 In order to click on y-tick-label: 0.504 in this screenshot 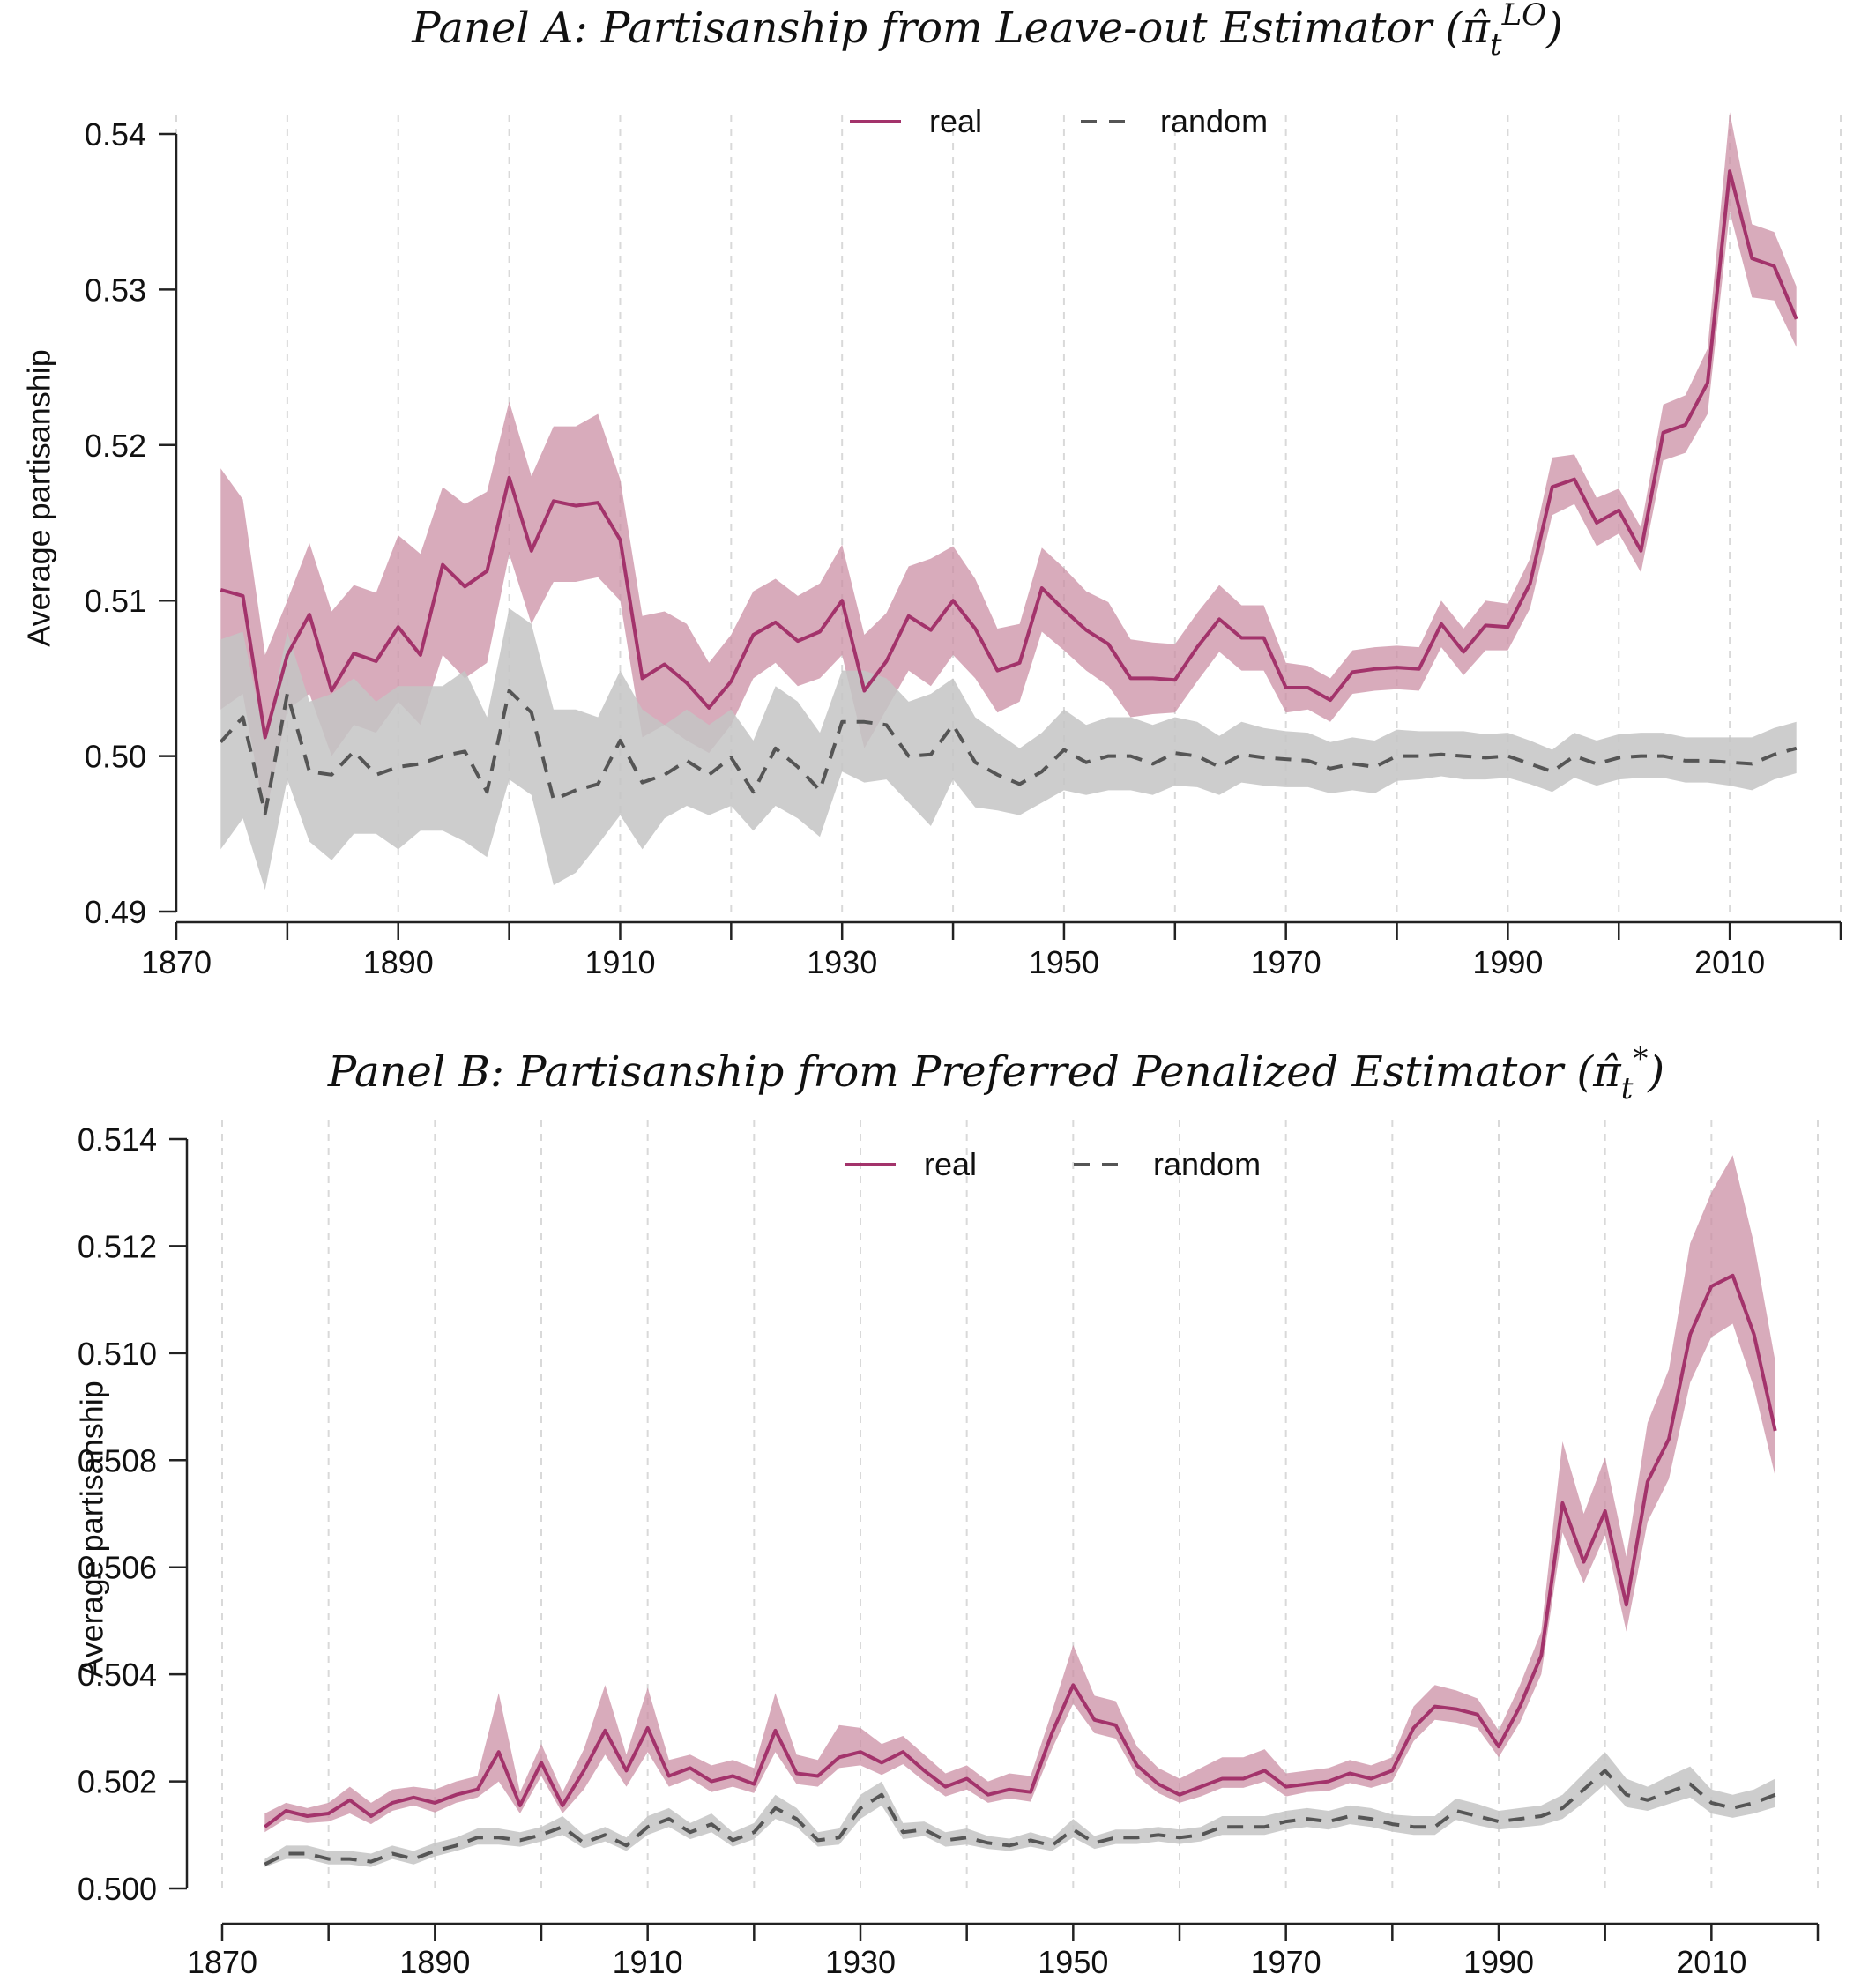, I will do `click(117, 1675)`.